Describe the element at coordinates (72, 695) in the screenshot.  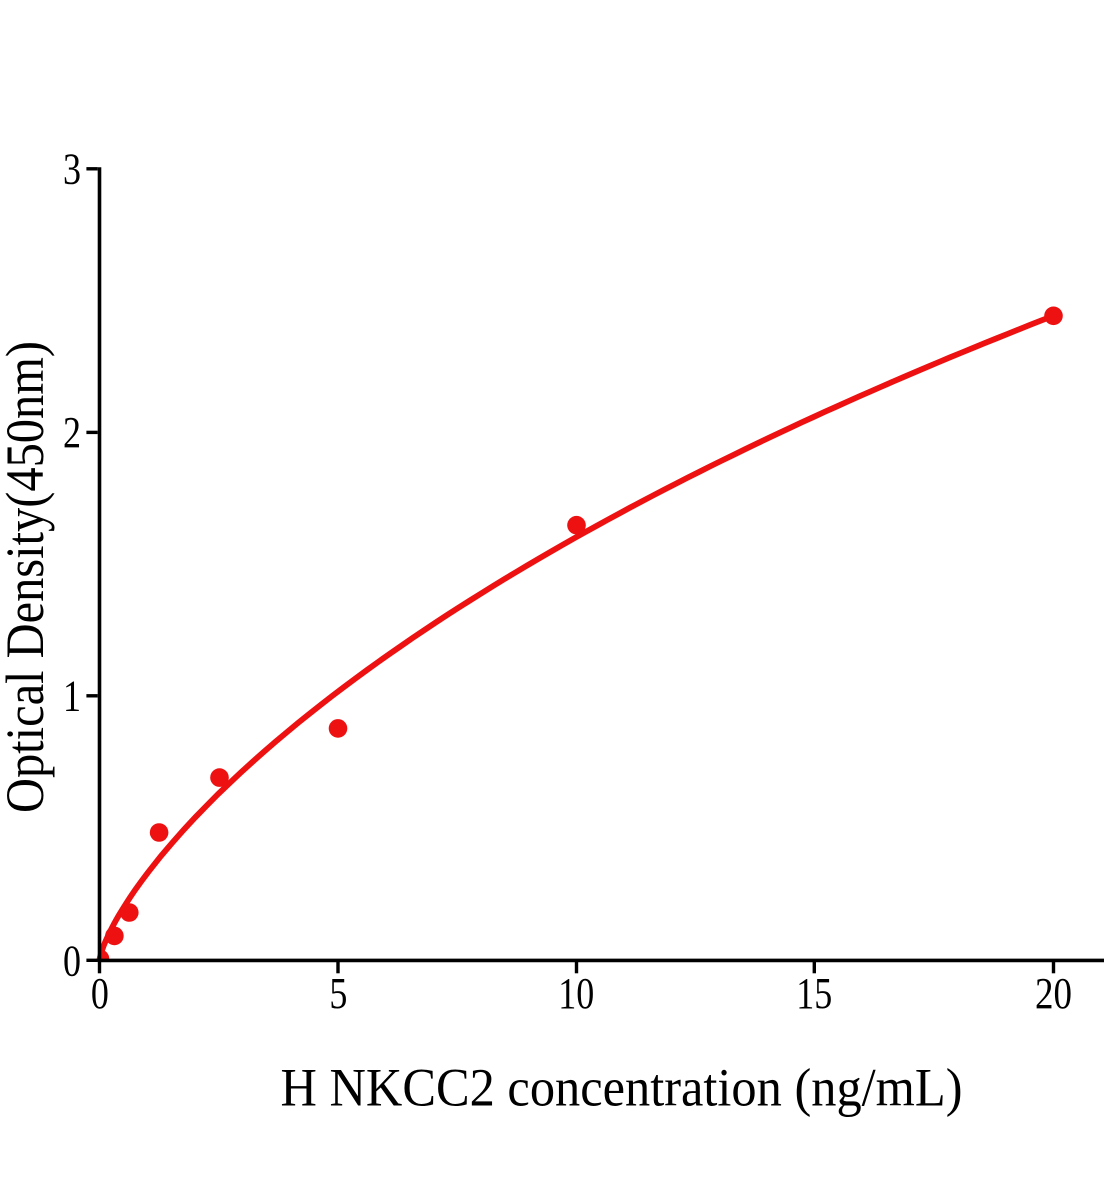
I see `svg-text: 1` at that location.